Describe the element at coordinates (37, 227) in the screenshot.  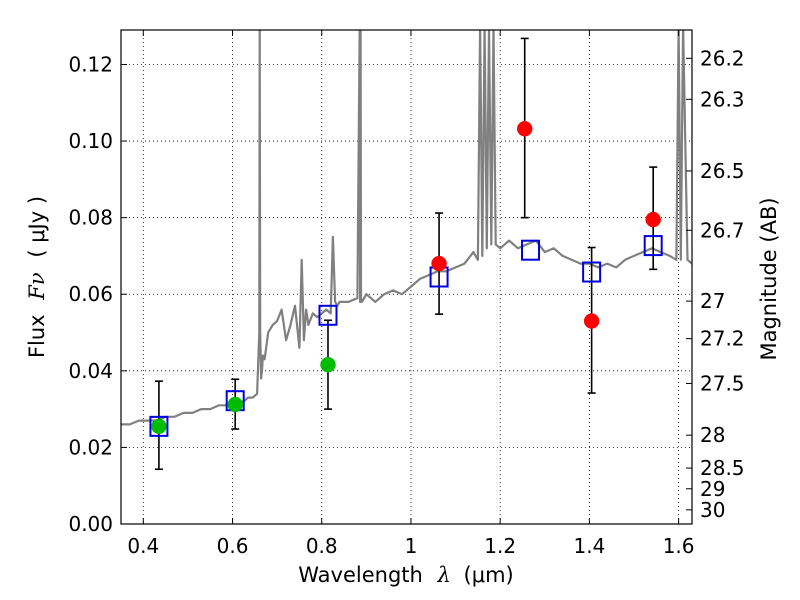
I see `y-axis-title-unit: ( μJy )` at that location.